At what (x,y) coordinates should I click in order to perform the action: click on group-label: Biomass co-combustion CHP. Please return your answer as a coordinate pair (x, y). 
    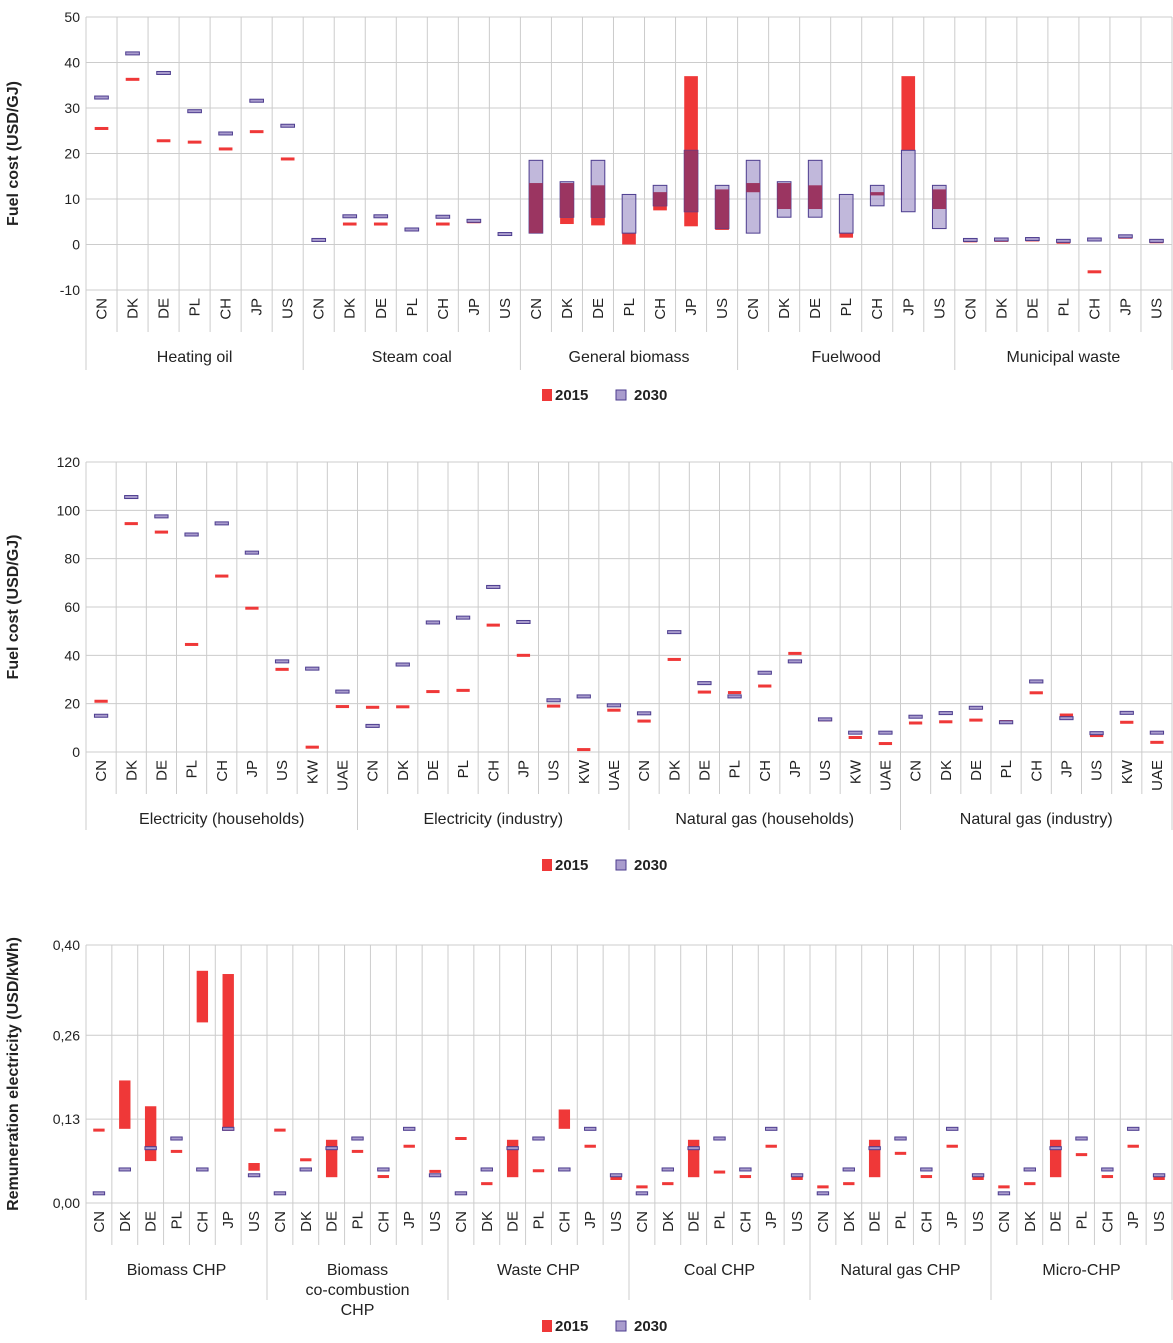
    Looking at the image, I should click on (357, 1290).